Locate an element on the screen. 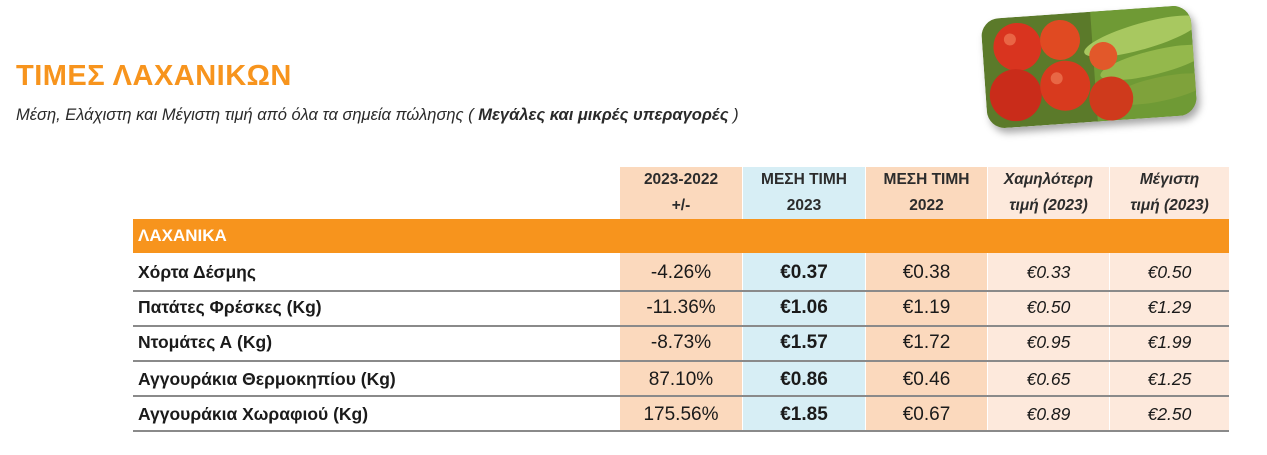  header-avg-2022-line1: ΜΕΣΗ ΤΙΜΗ is located at coordinates (926, 179).